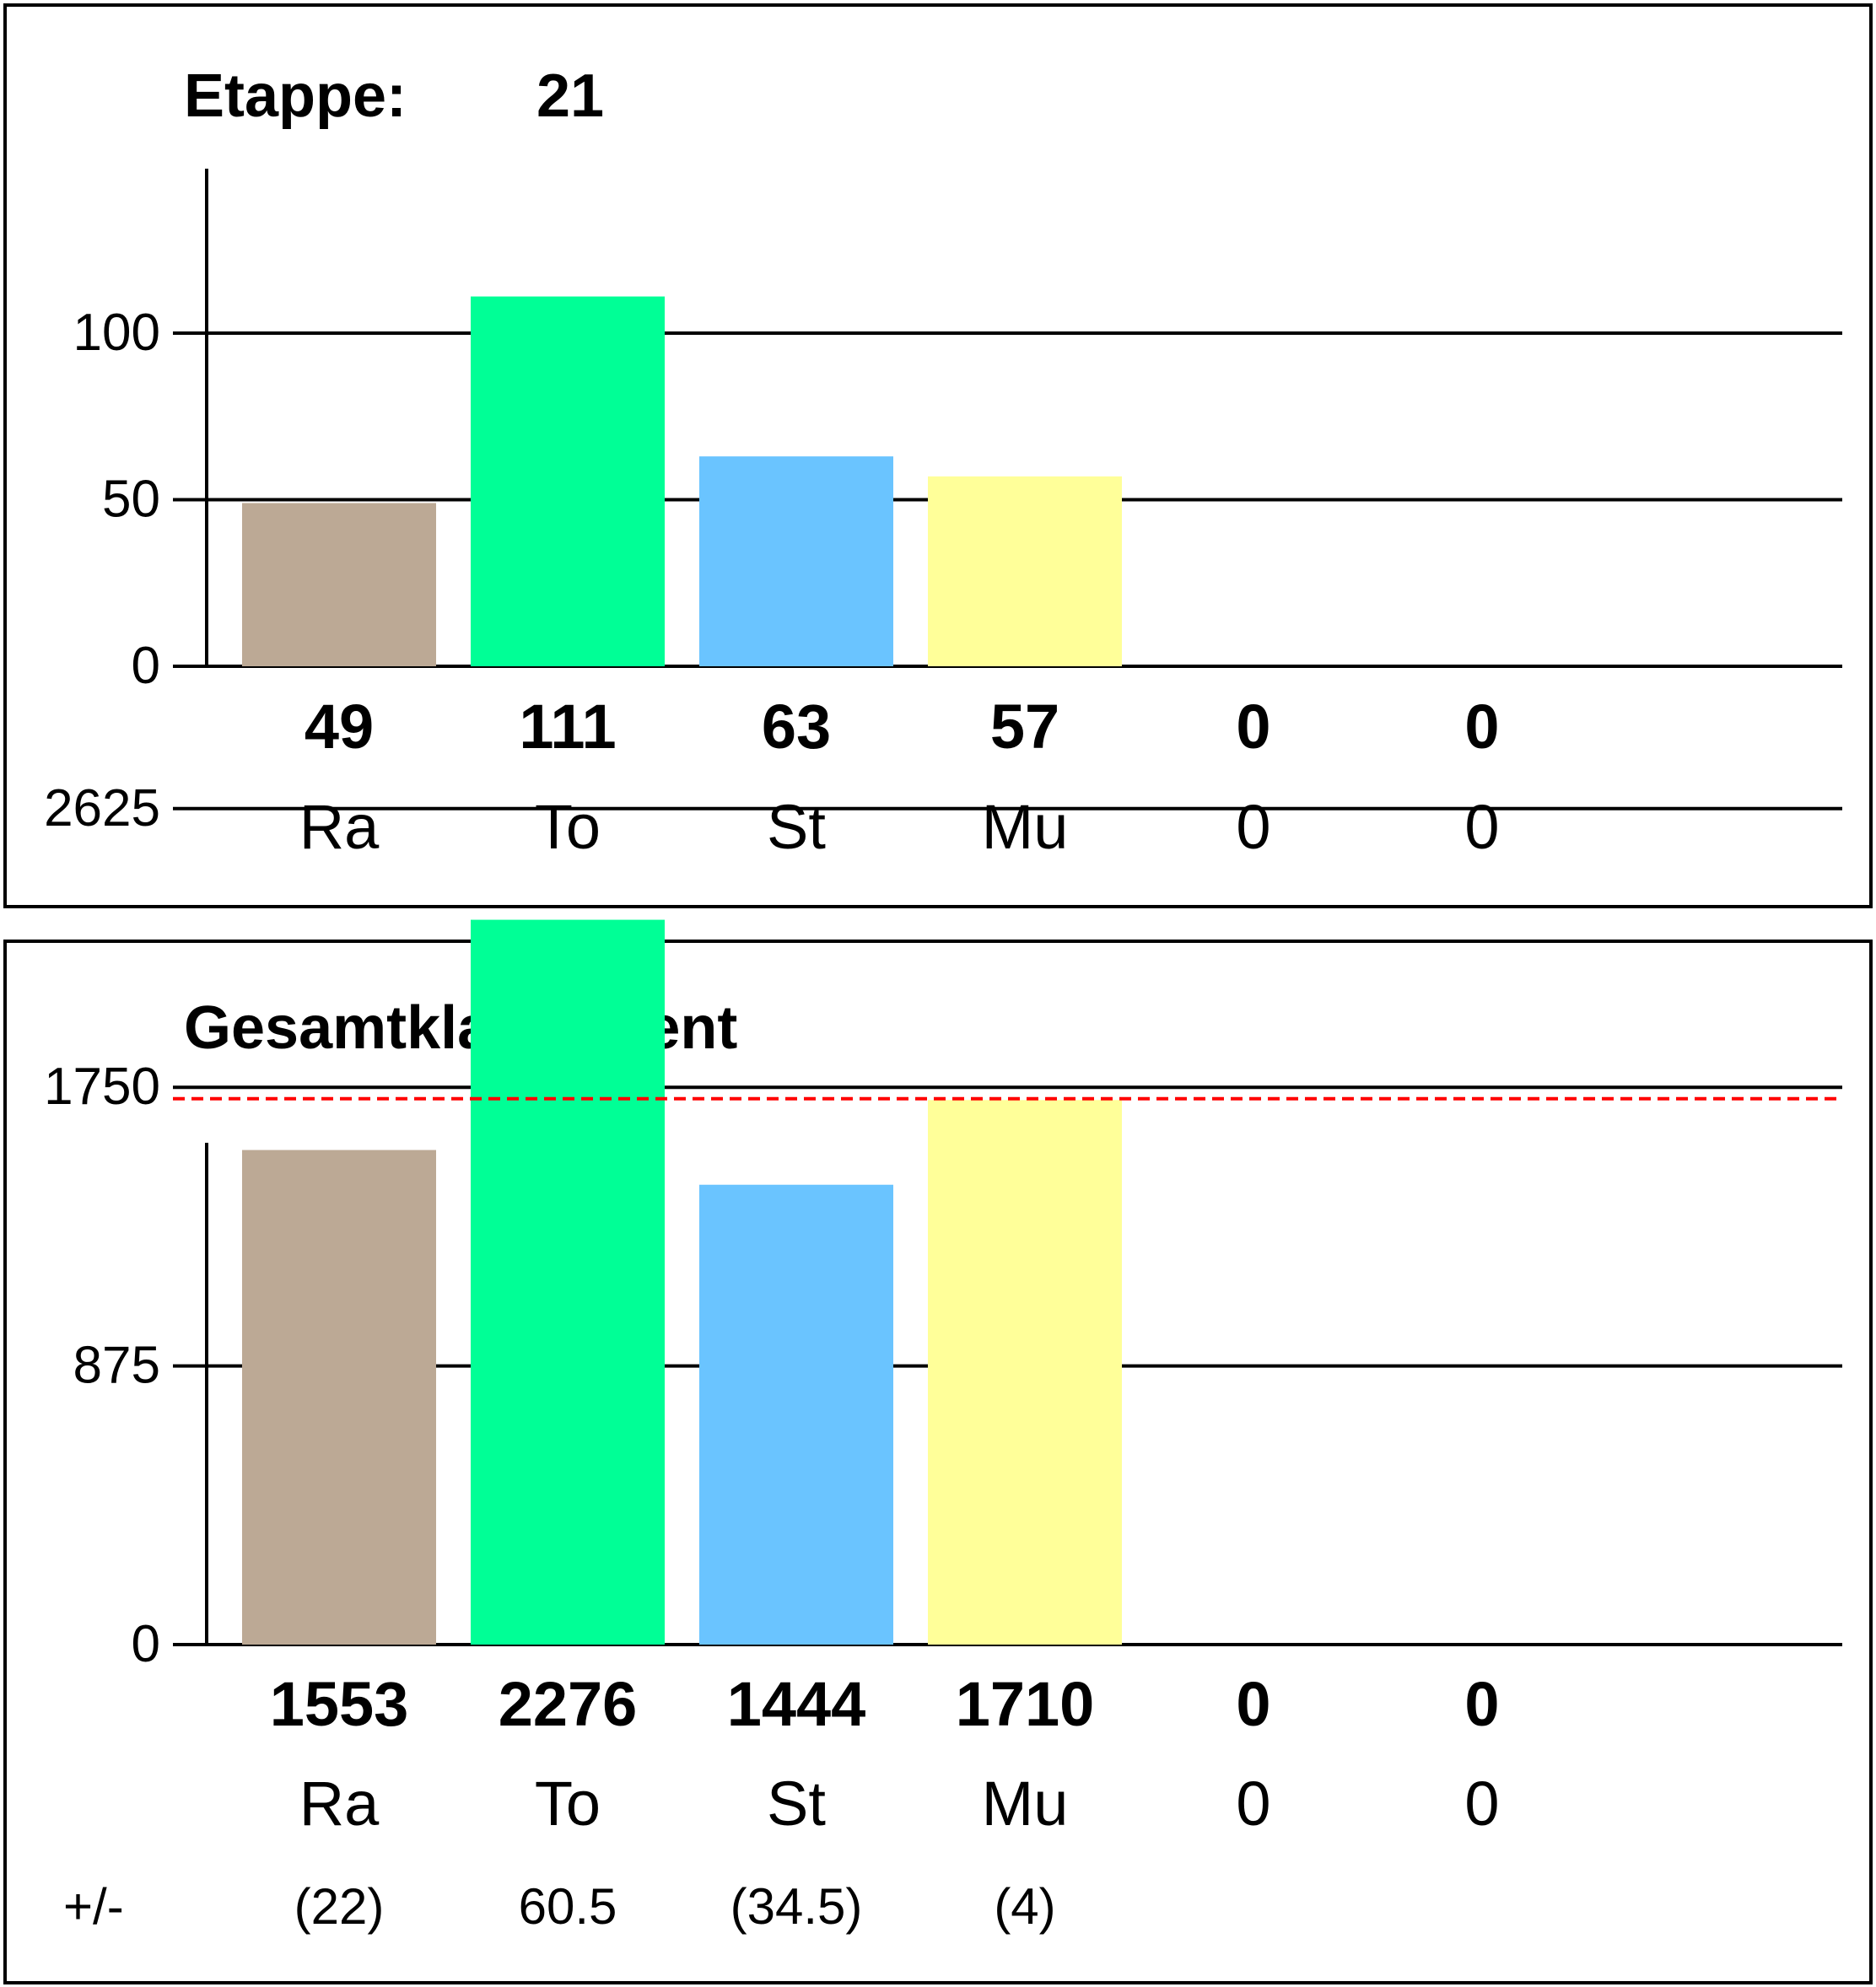 The width and height of the screenshot is (1876, 1987). What do you see at coordinates (796, 727) in the screenshot?
I see `bar-value-label: 63` at bounding box center [796, 727].